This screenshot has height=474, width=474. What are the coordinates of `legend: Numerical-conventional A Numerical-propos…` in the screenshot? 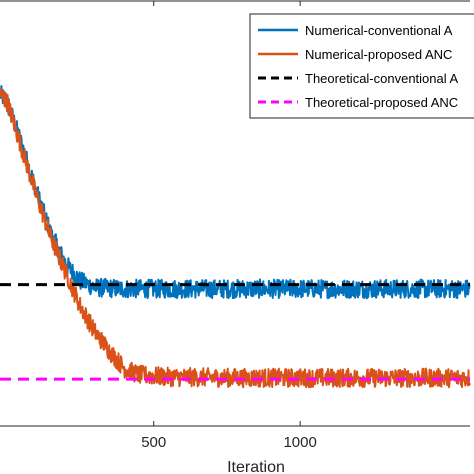 It's located at (361, 66).